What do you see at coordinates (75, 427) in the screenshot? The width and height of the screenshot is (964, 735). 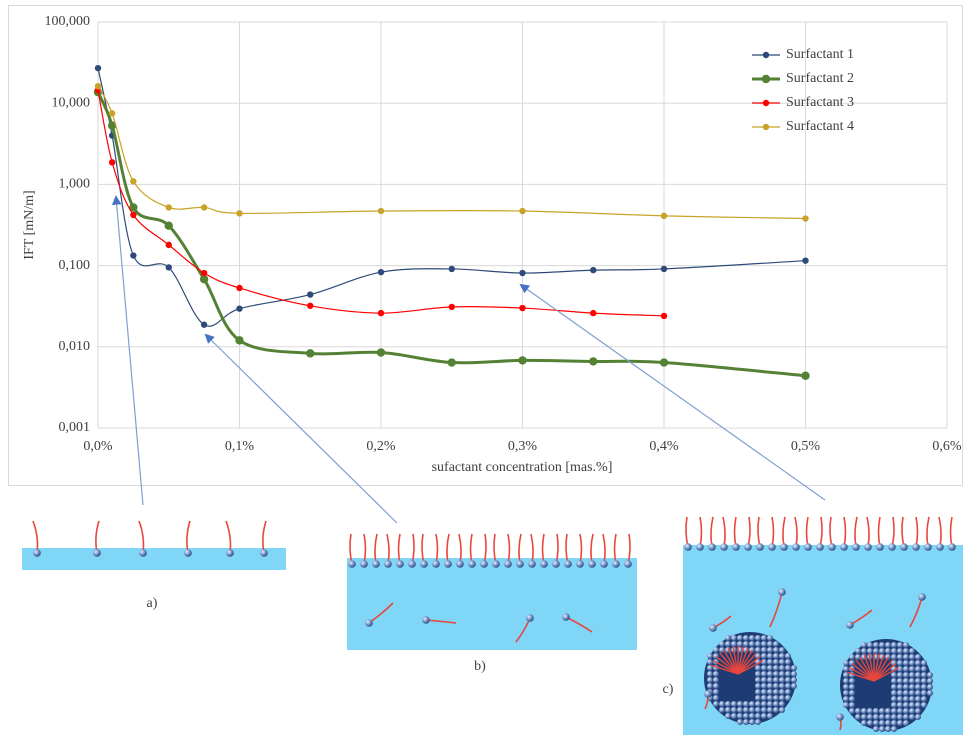 I see `y-tick-label: 0,001` at bounding box center [75, 427].